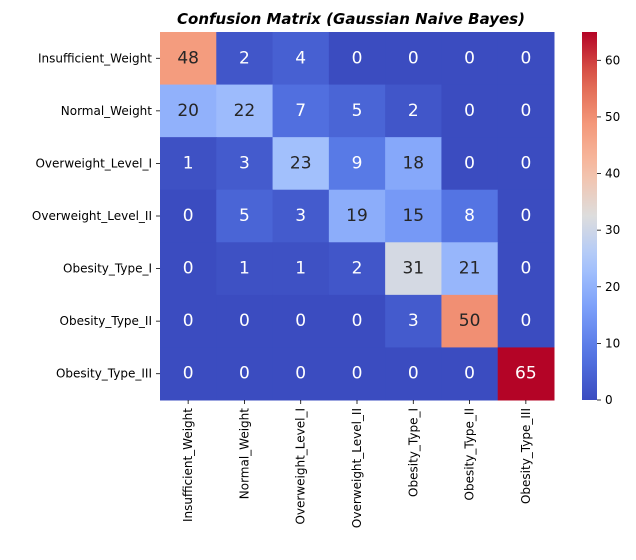  Describe the element at coordinates (93, 163) in the screenshot. I see `y-tick-label: Overweight_Level_I` at that location.